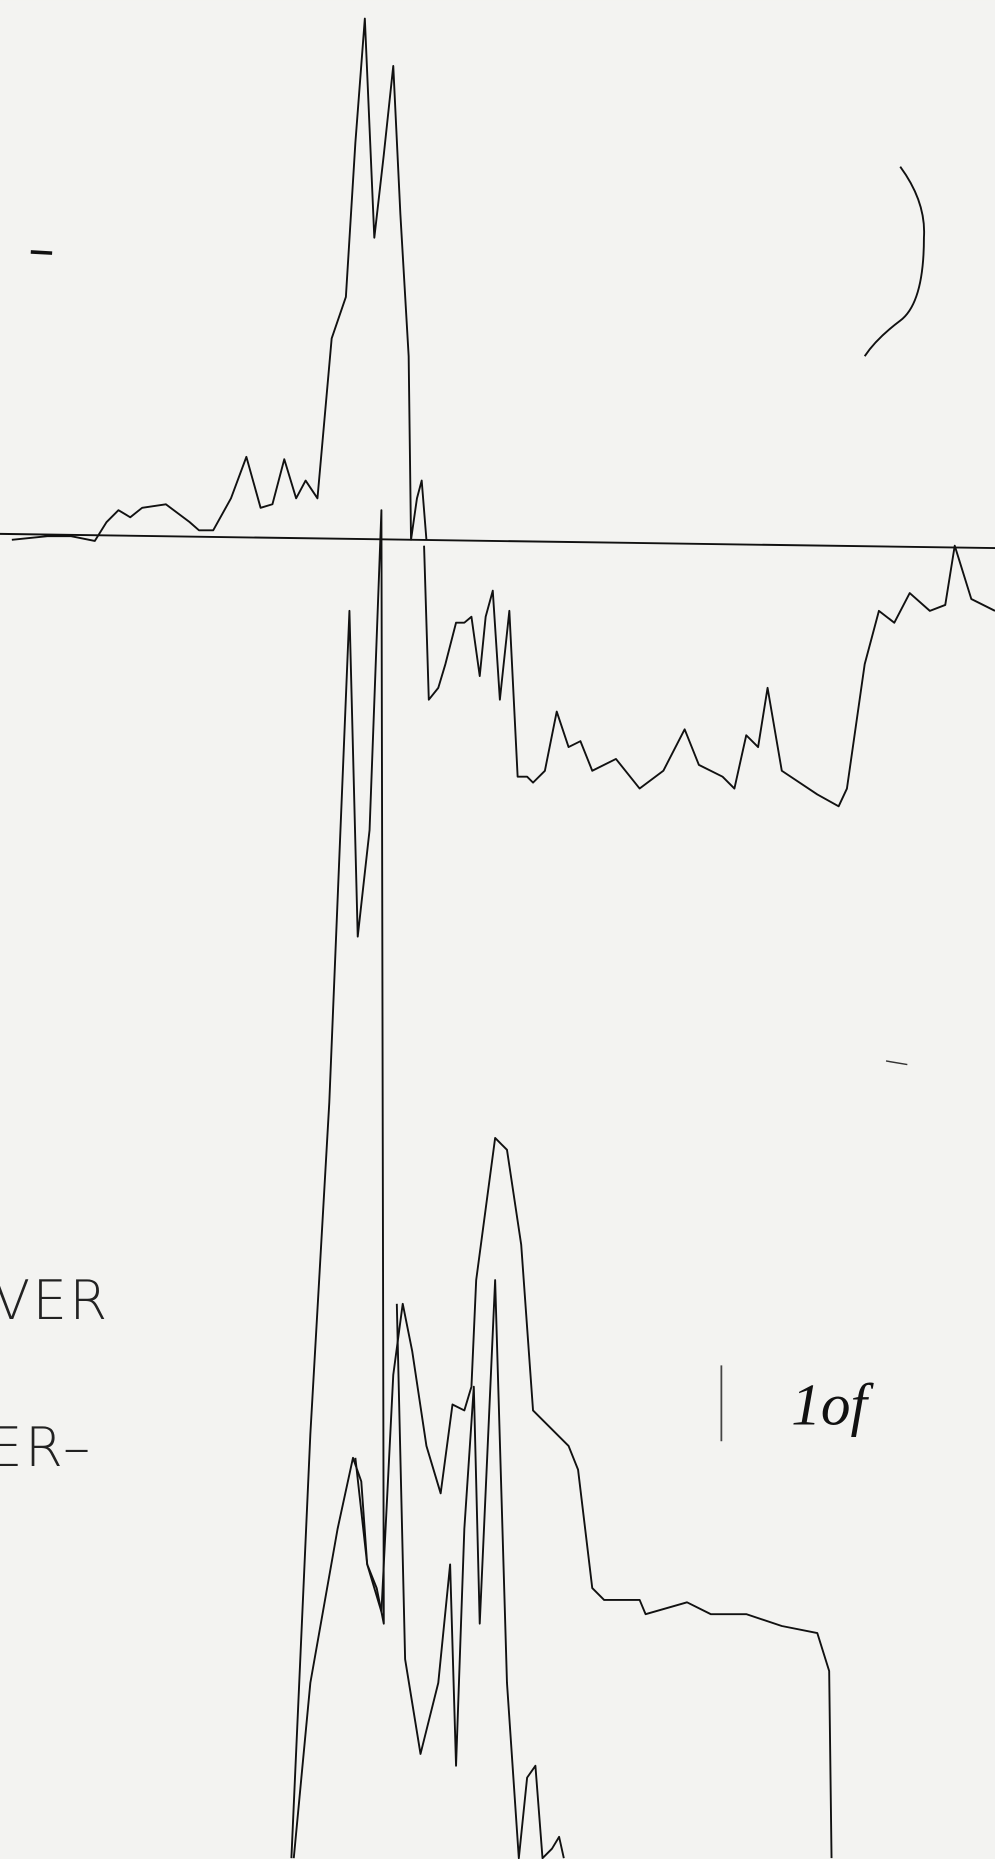 The width and height of the screenshot is (995, 1859). I want to click on middle-trace, so click(709, 676).